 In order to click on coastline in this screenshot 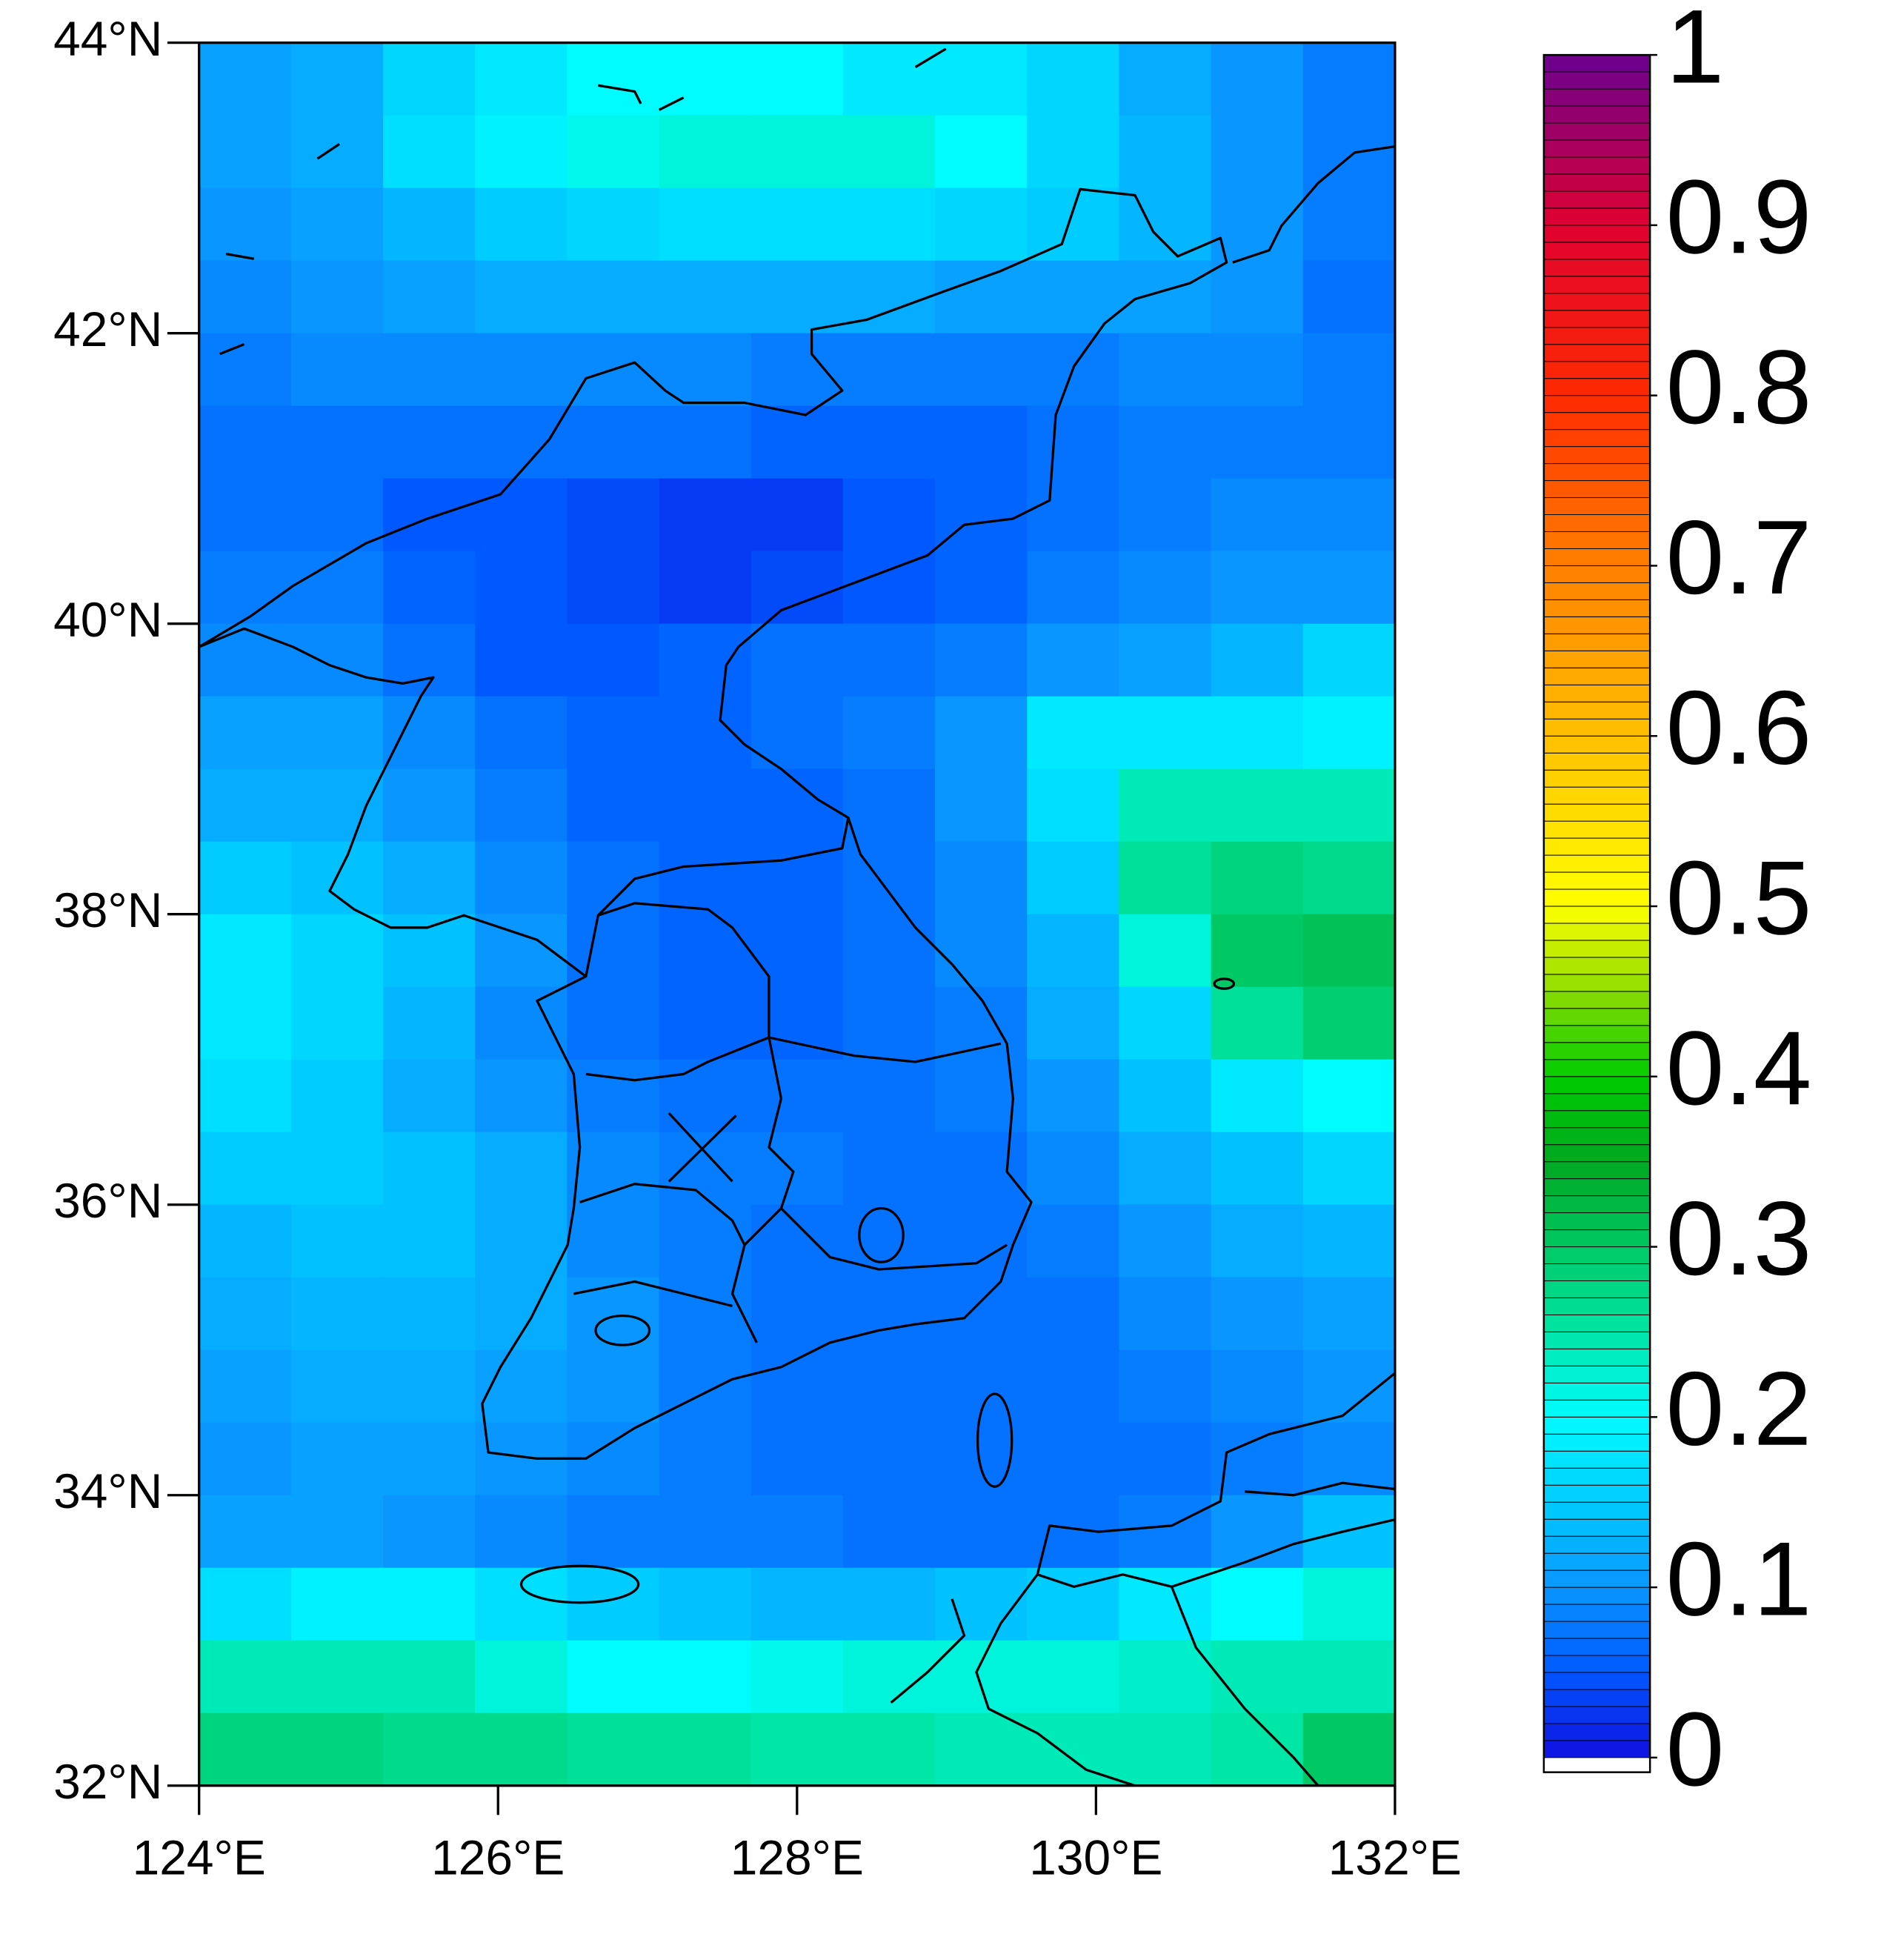, I will do `click(1143, 1579)`.